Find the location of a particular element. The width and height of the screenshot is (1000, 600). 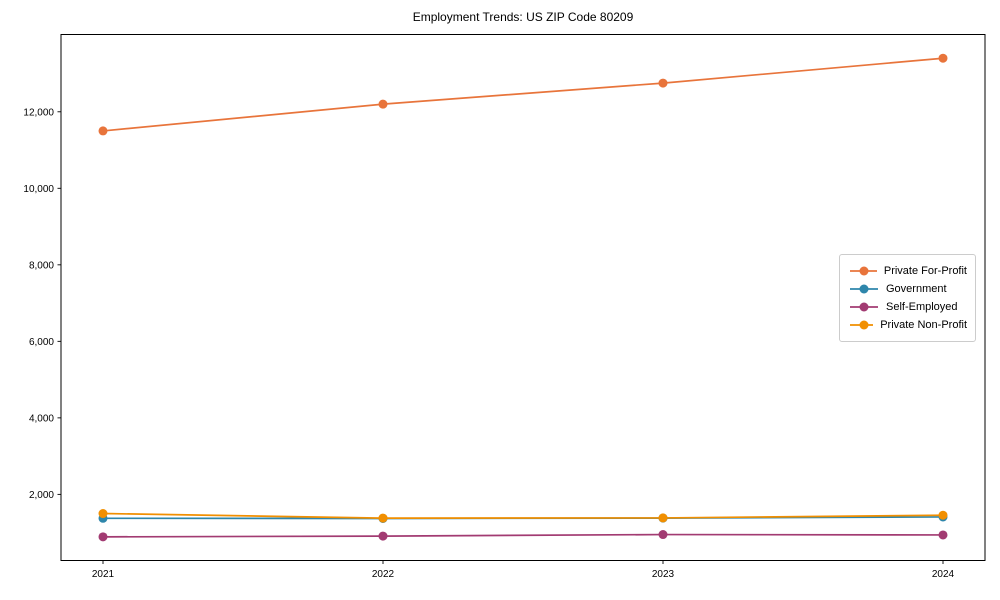

y-tick-label-6000: 6,000 is located at coordinates (41, 342).